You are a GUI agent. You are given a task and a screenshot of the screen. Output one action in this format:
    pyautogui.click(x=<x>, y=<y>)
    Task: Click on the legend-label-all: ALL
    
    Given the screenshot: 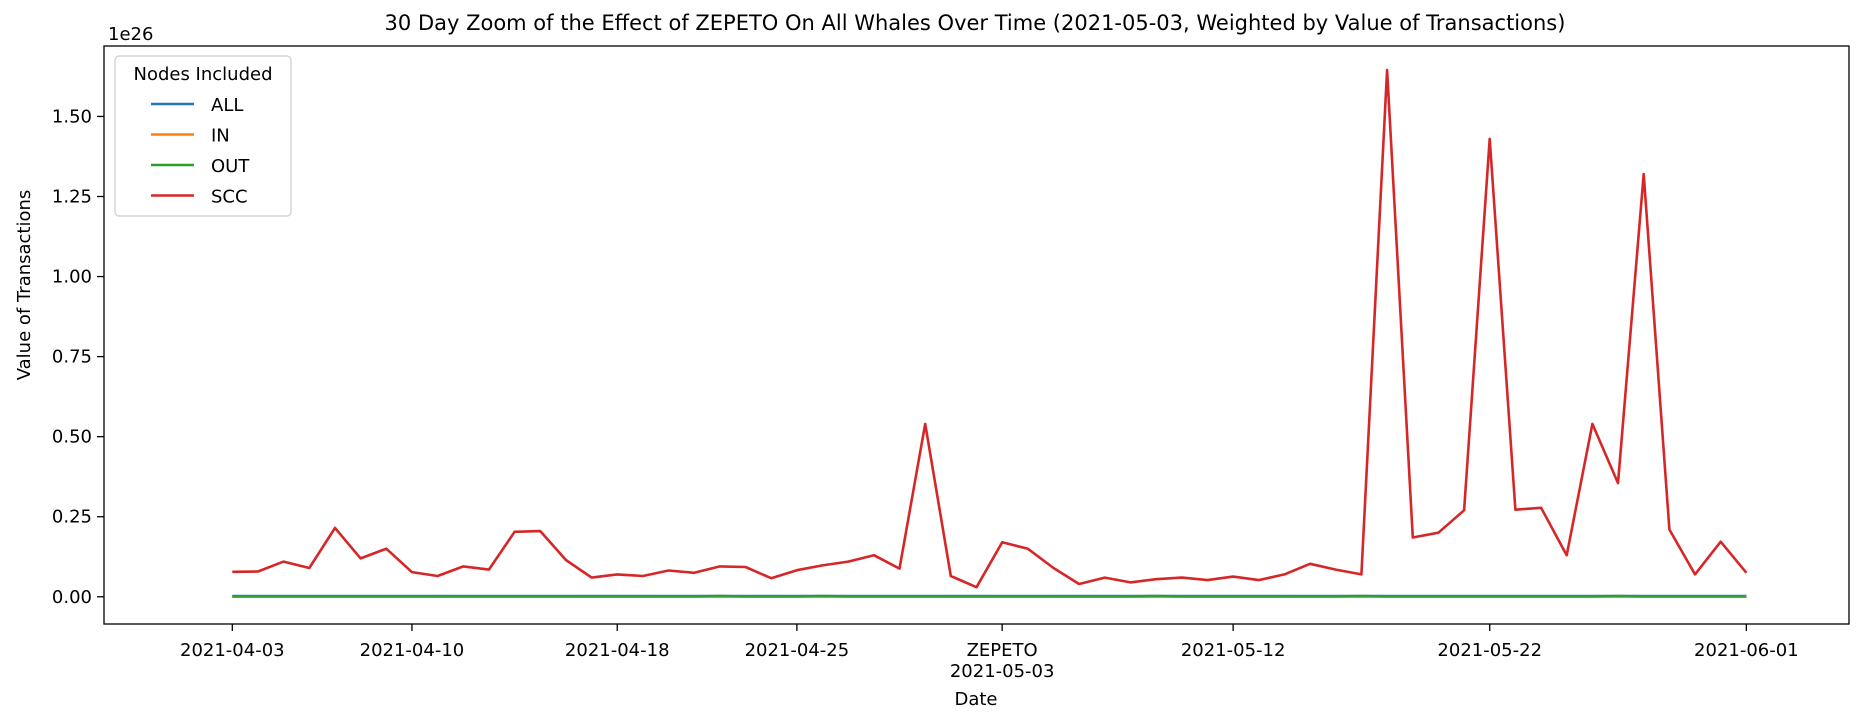 What is the action you would take?
    pyautogui.click(x=227, y=105)
    